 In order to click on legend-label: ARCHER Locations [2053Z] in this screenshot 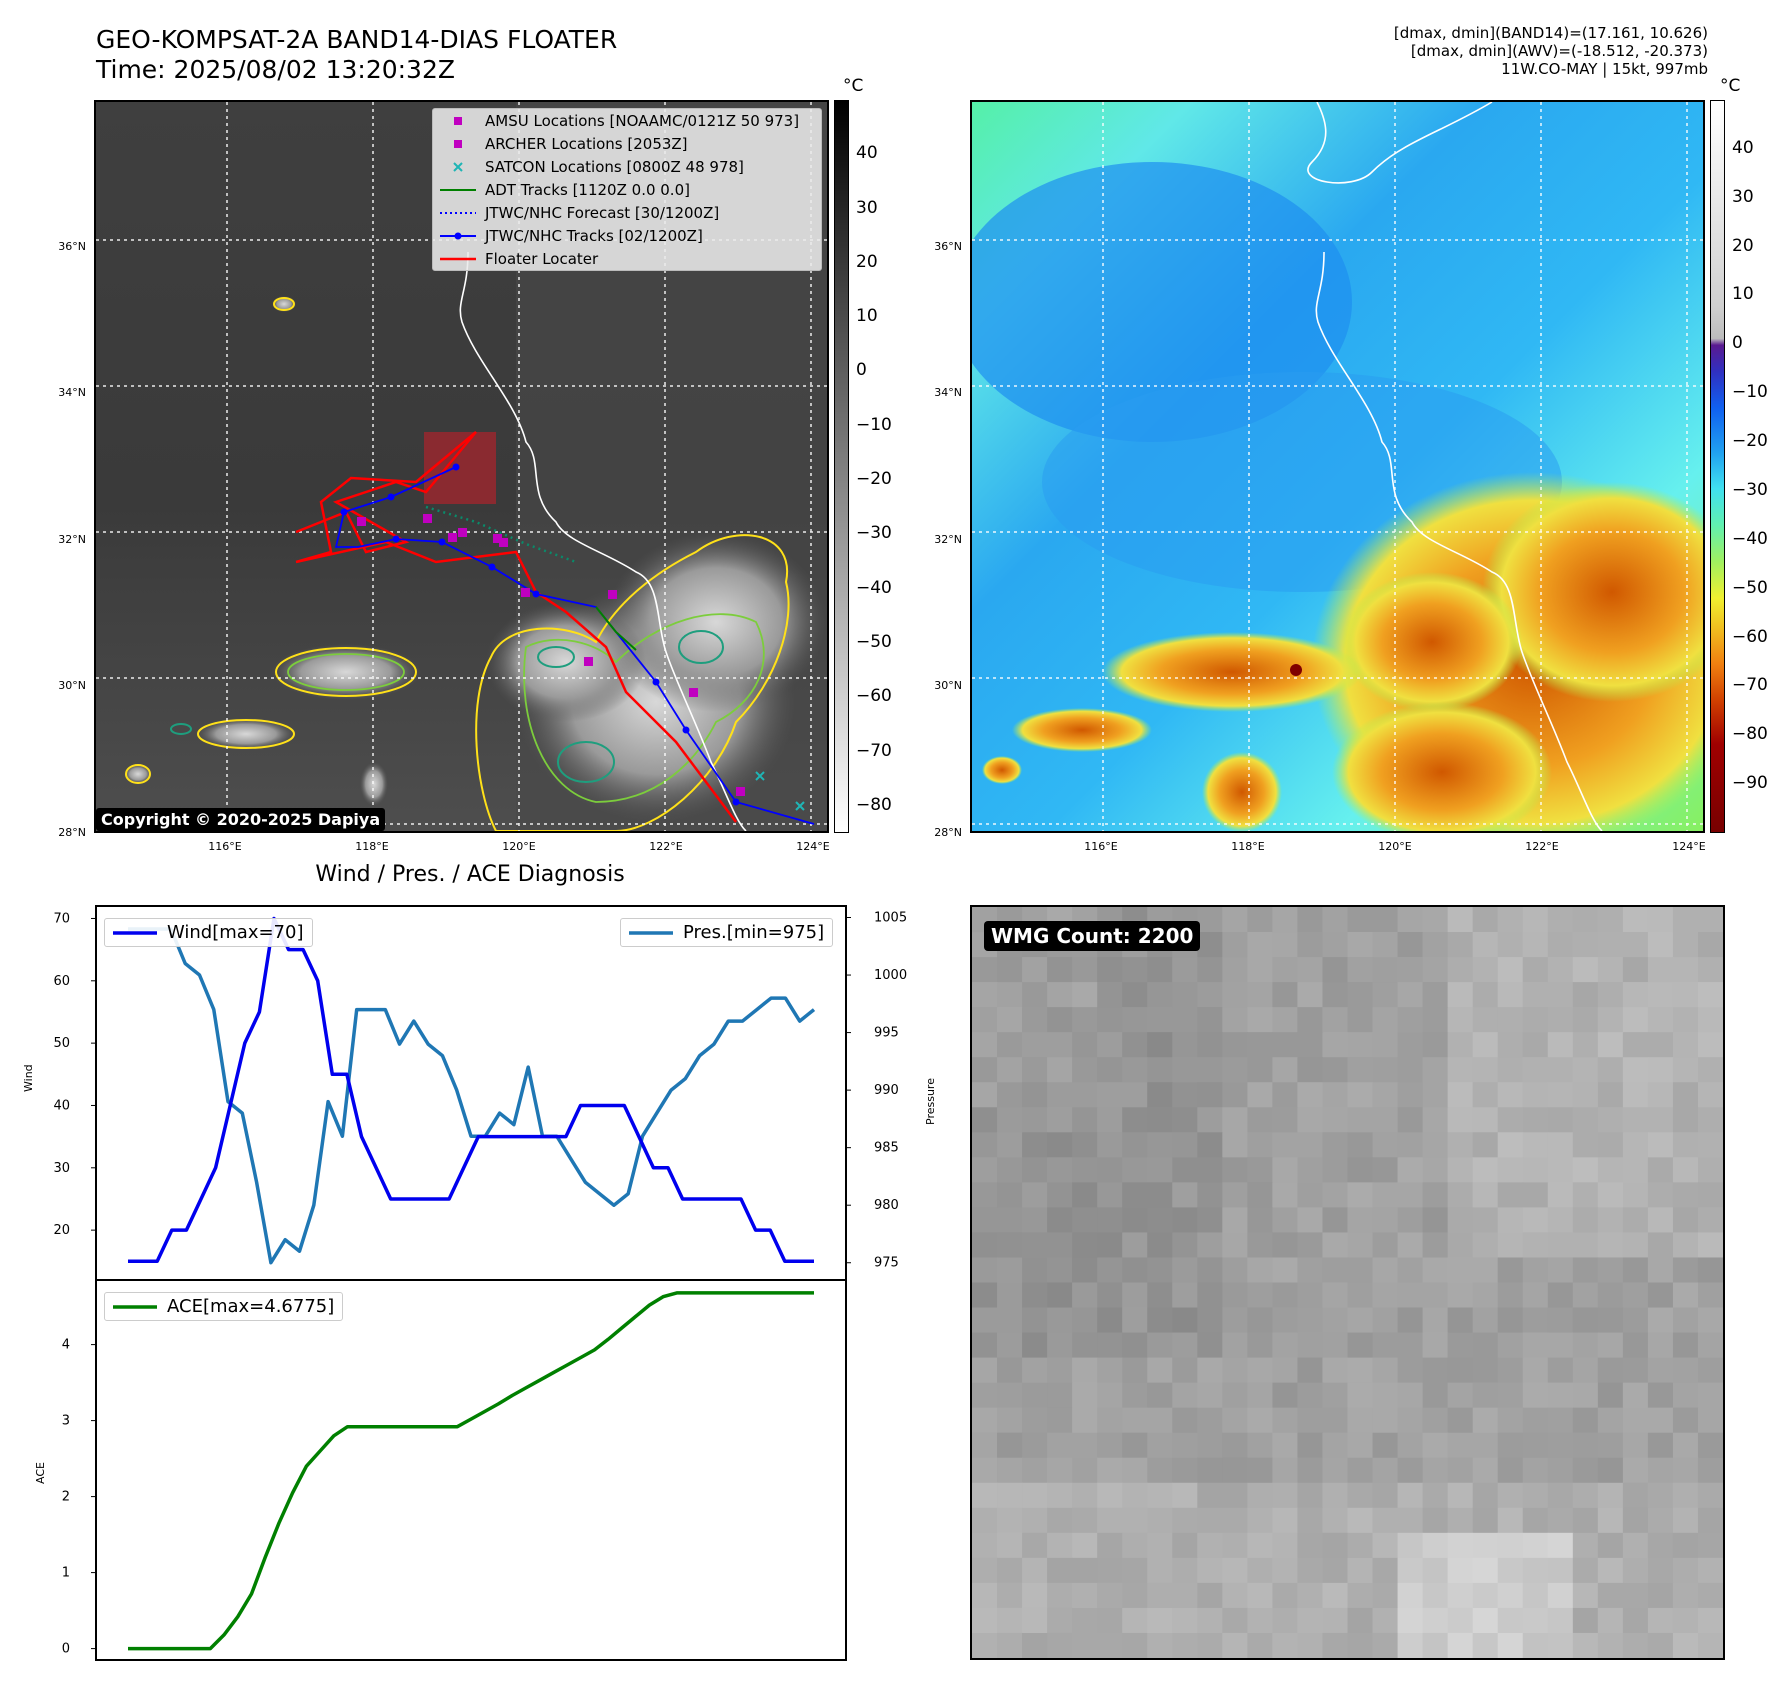, I will do `click(586, 143)`.